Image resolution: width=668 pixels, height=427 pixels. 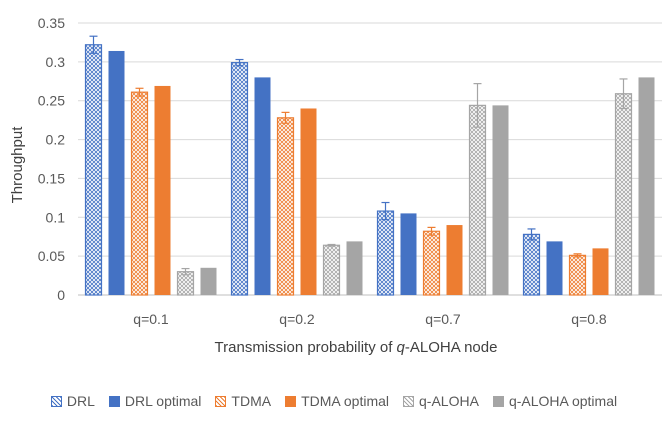 What do you see at coordinates (61, 295) in the screenshot?
I see `y-tick-label: 0` at bounding box center [61, 295].